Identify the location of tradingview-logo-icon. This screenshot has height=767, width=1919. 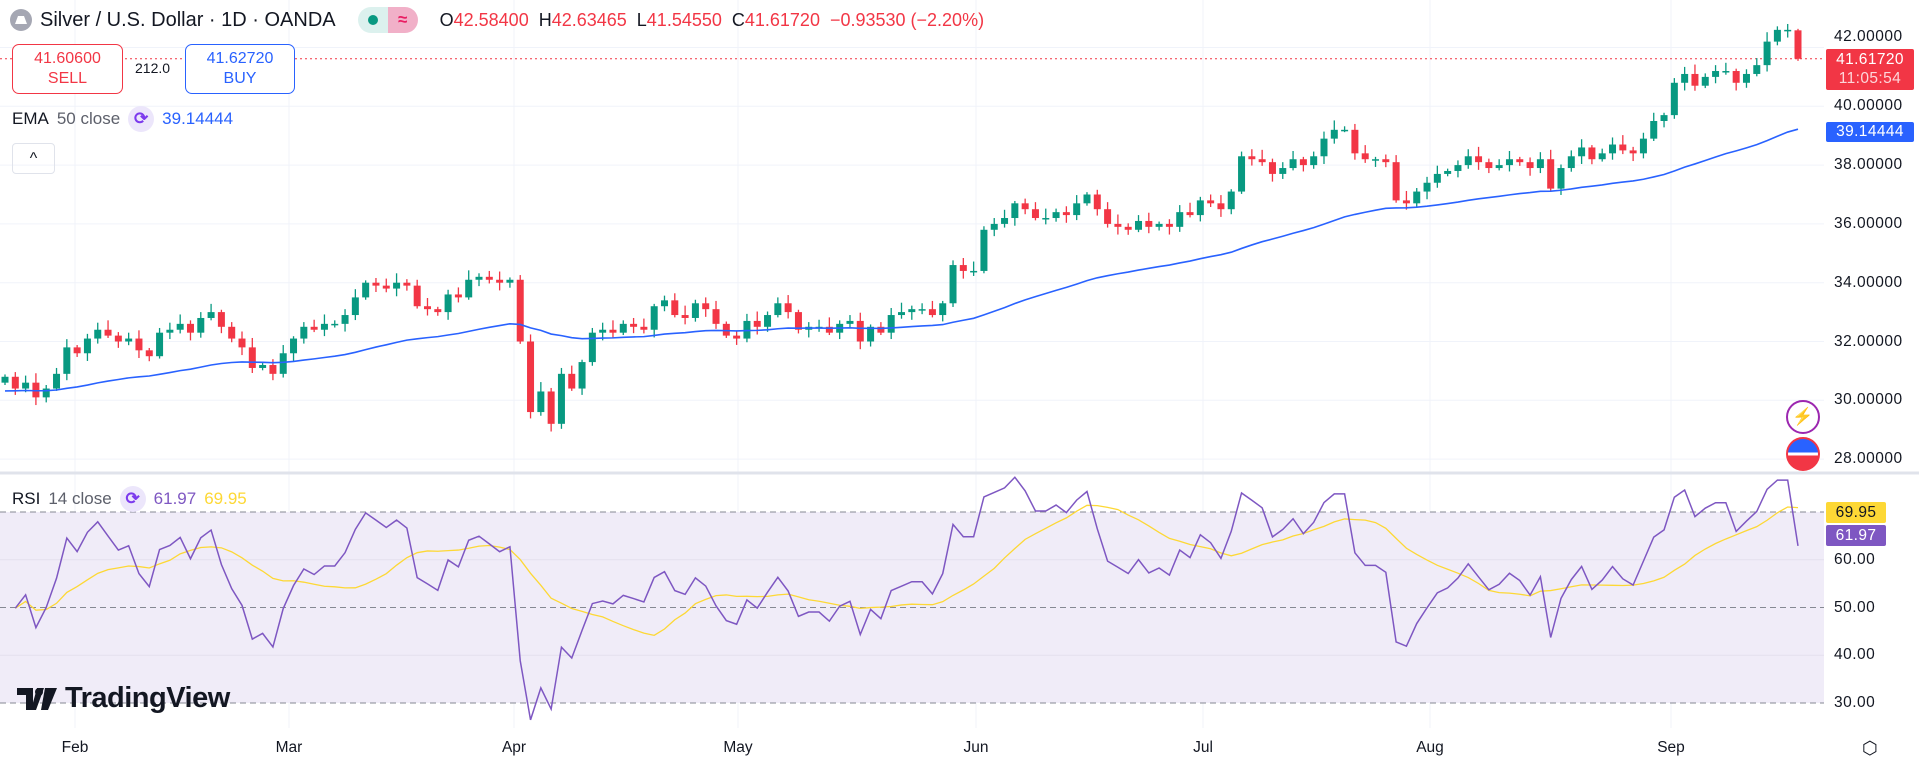
(37, 698).